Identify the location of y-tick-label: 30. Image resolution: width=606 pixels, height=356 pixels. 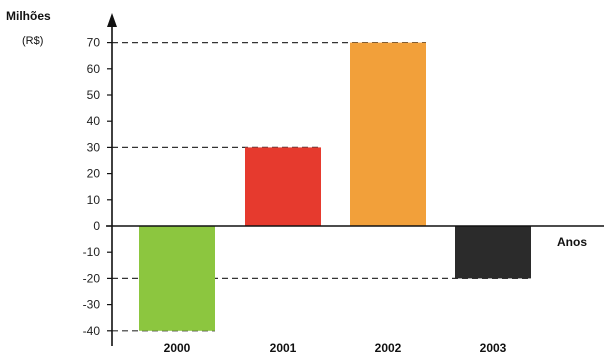
(94, 147).